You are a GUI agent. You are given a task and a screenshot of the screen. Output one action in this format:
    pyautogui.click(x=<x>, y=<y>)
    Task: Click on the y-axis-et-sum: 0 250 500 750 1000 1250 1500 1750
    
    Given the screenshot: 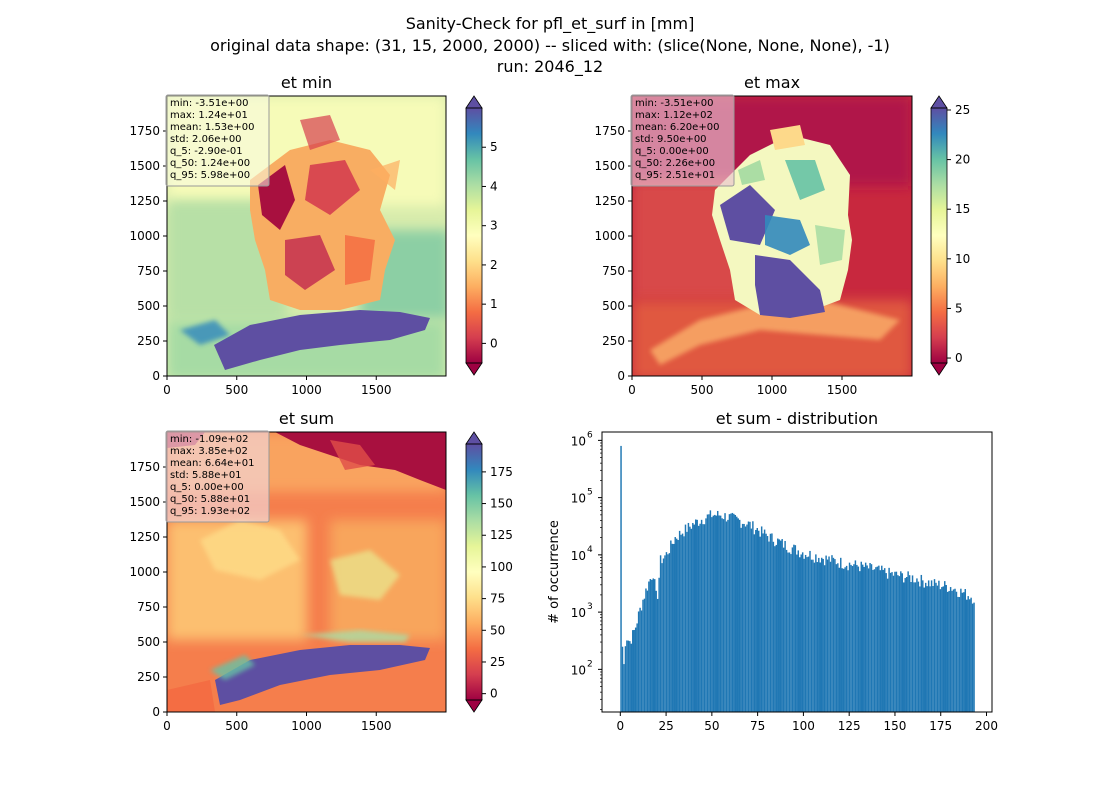 What is the action you would take?
    pyautogui.click(x=148, y=589)
    